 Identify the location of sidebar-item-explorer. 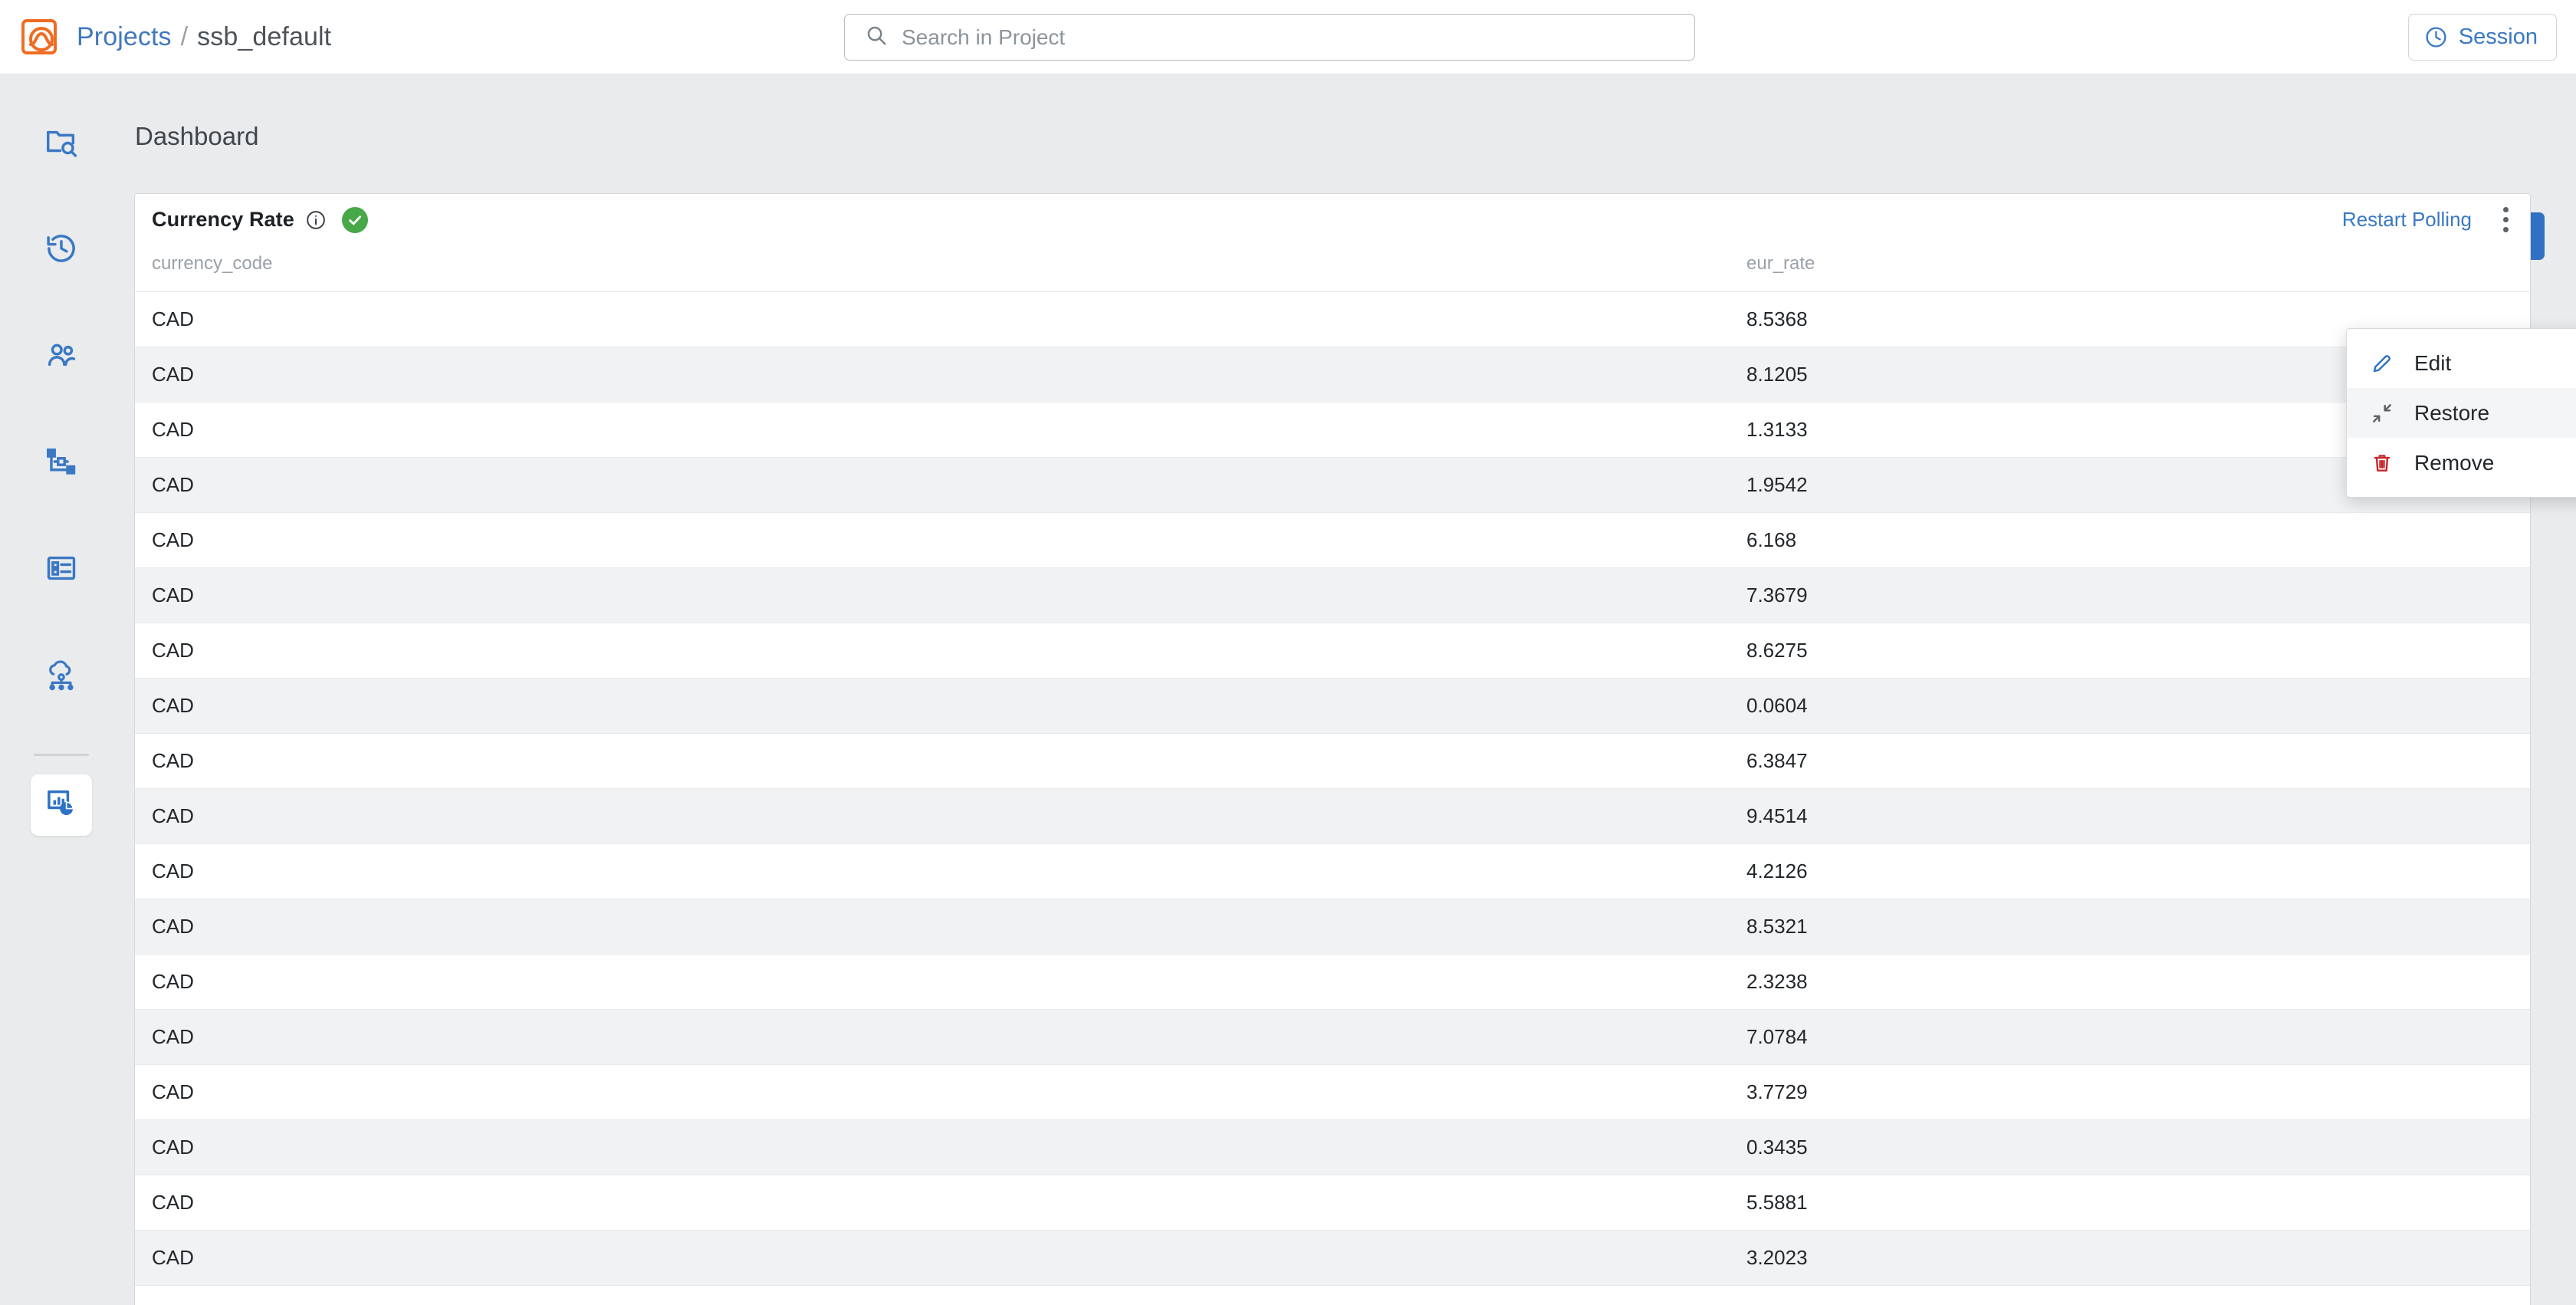
(62, 143).